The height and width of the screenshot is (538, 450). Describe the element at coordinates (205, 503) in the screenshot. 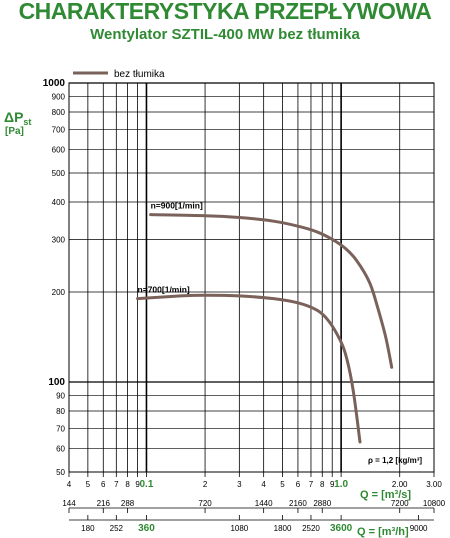

I see `x-tick-label-m3h: 720` at that location.